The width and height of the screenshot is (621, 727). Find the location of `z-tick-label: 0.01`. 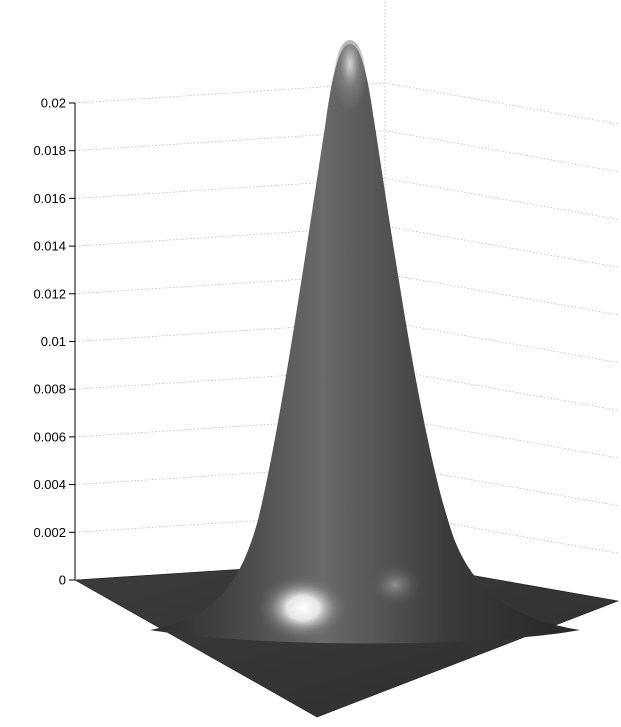

z-tick-label: 0.01 is located at coordinates (53, 341).